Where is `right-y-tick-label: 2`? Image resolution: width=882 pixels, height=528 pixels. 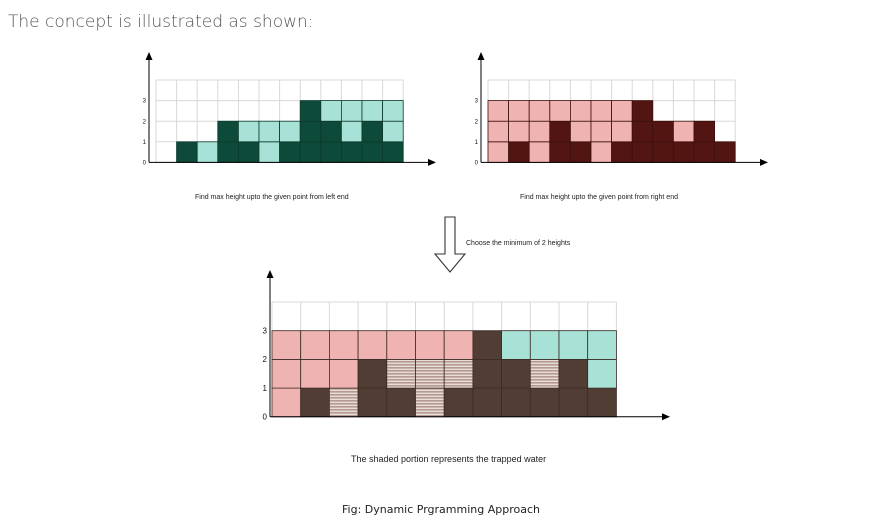
right-y-tick-label: 2 is located at coordinates (477, 122).